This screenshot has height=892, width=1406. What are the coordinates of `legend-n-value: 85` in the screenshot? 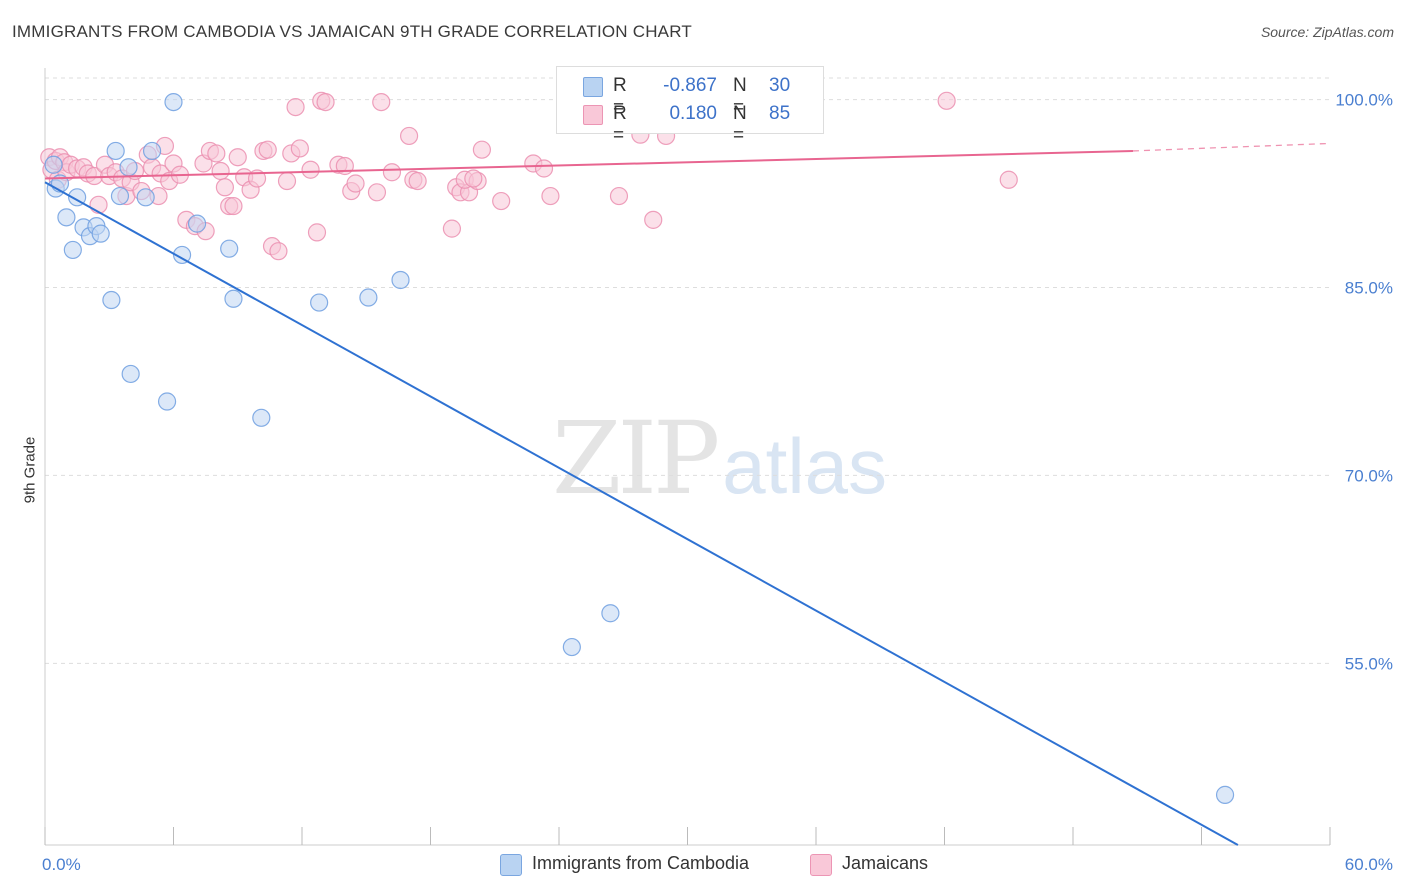 It's located at (780, 113).